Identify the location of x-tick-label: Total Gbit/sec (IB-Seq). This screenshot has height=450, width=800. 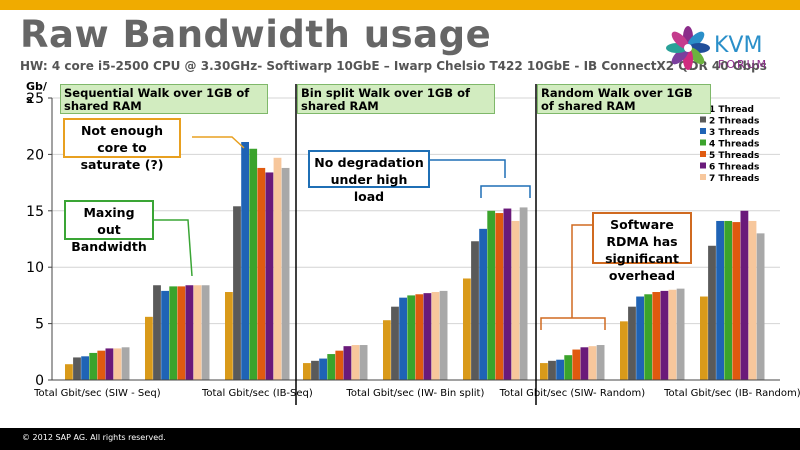
(257, 393).